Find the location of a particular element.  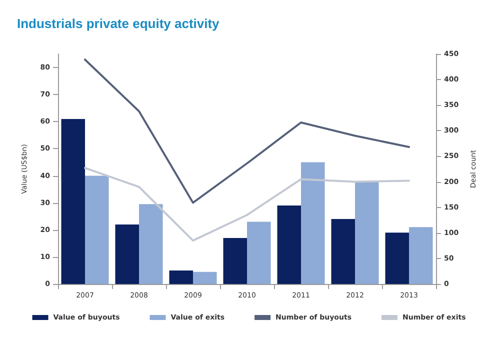

chart-title: Industrials private equity activity is located at coordinates (118, 23).